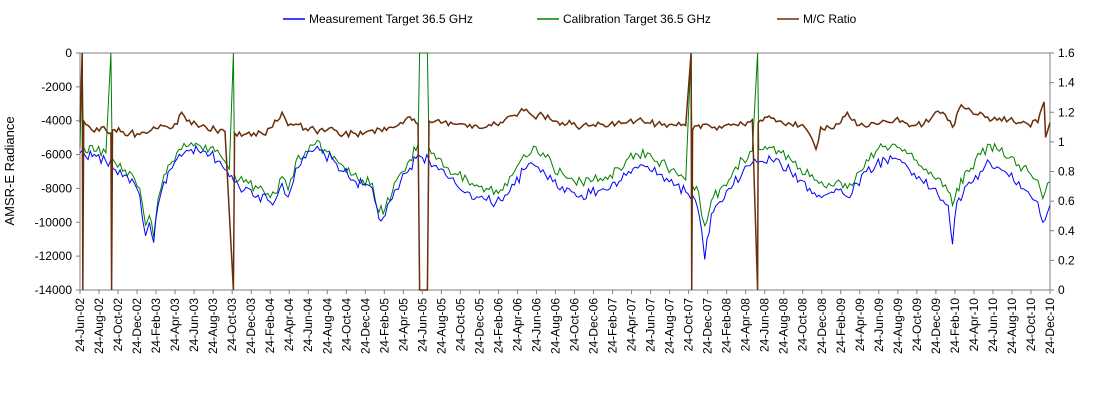  Describe the element at coordinates (460, 325) in the screenshot. I see `x-tick-label: 24-Oct-05` at that location.